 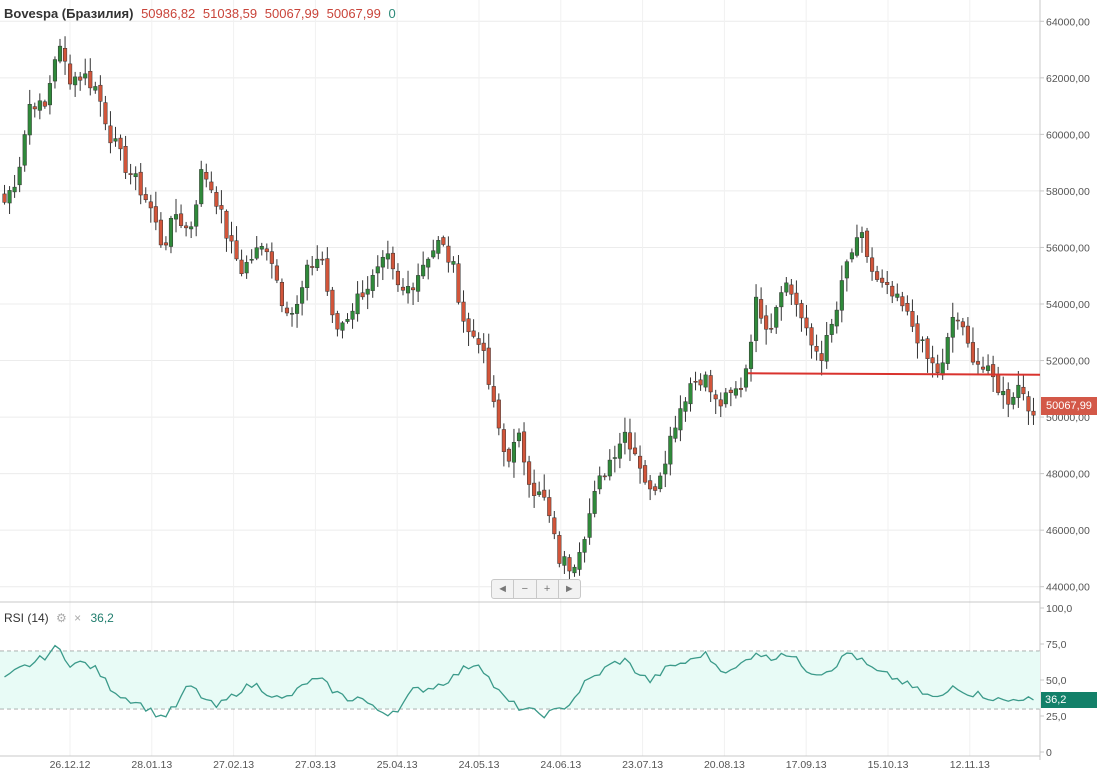 I want to click on rsi-line, so click(x=519, y=681).